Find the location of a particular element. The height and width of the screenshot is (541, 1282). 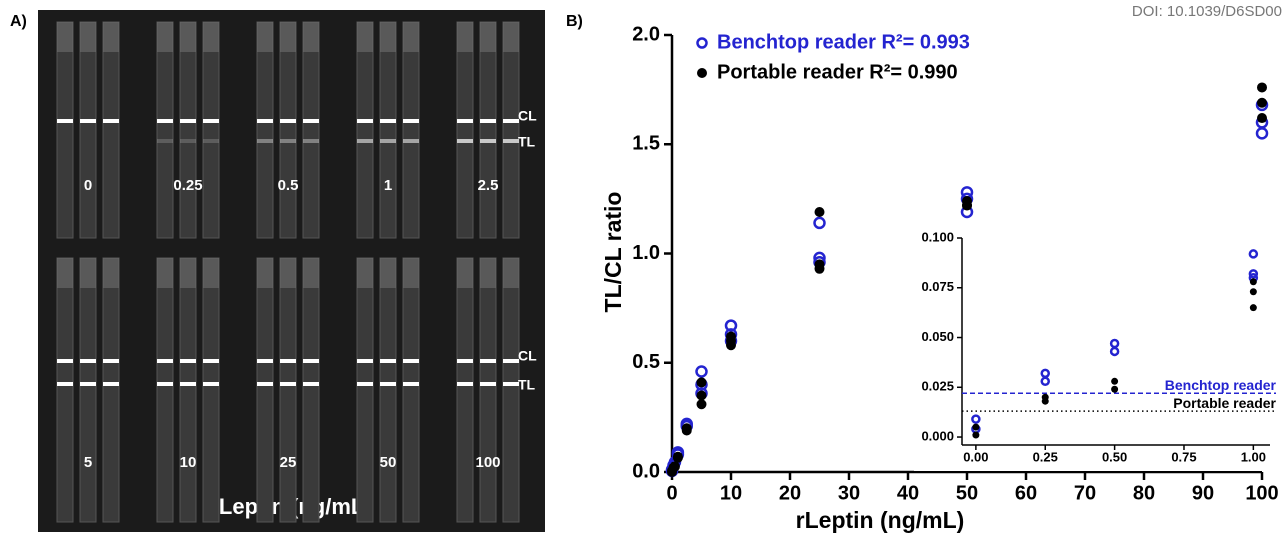

panel-label: B) is located at coordinates (574, 21).